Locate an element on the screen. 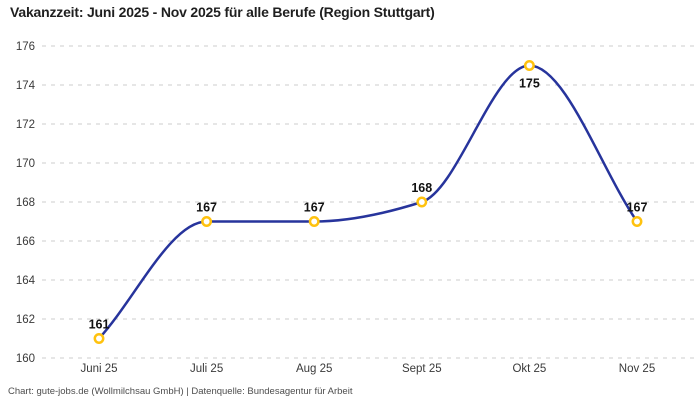 The height and width of the screenshot is (400, 700). y-axis-tick-label: 170 is located at coordinates (25, 164).